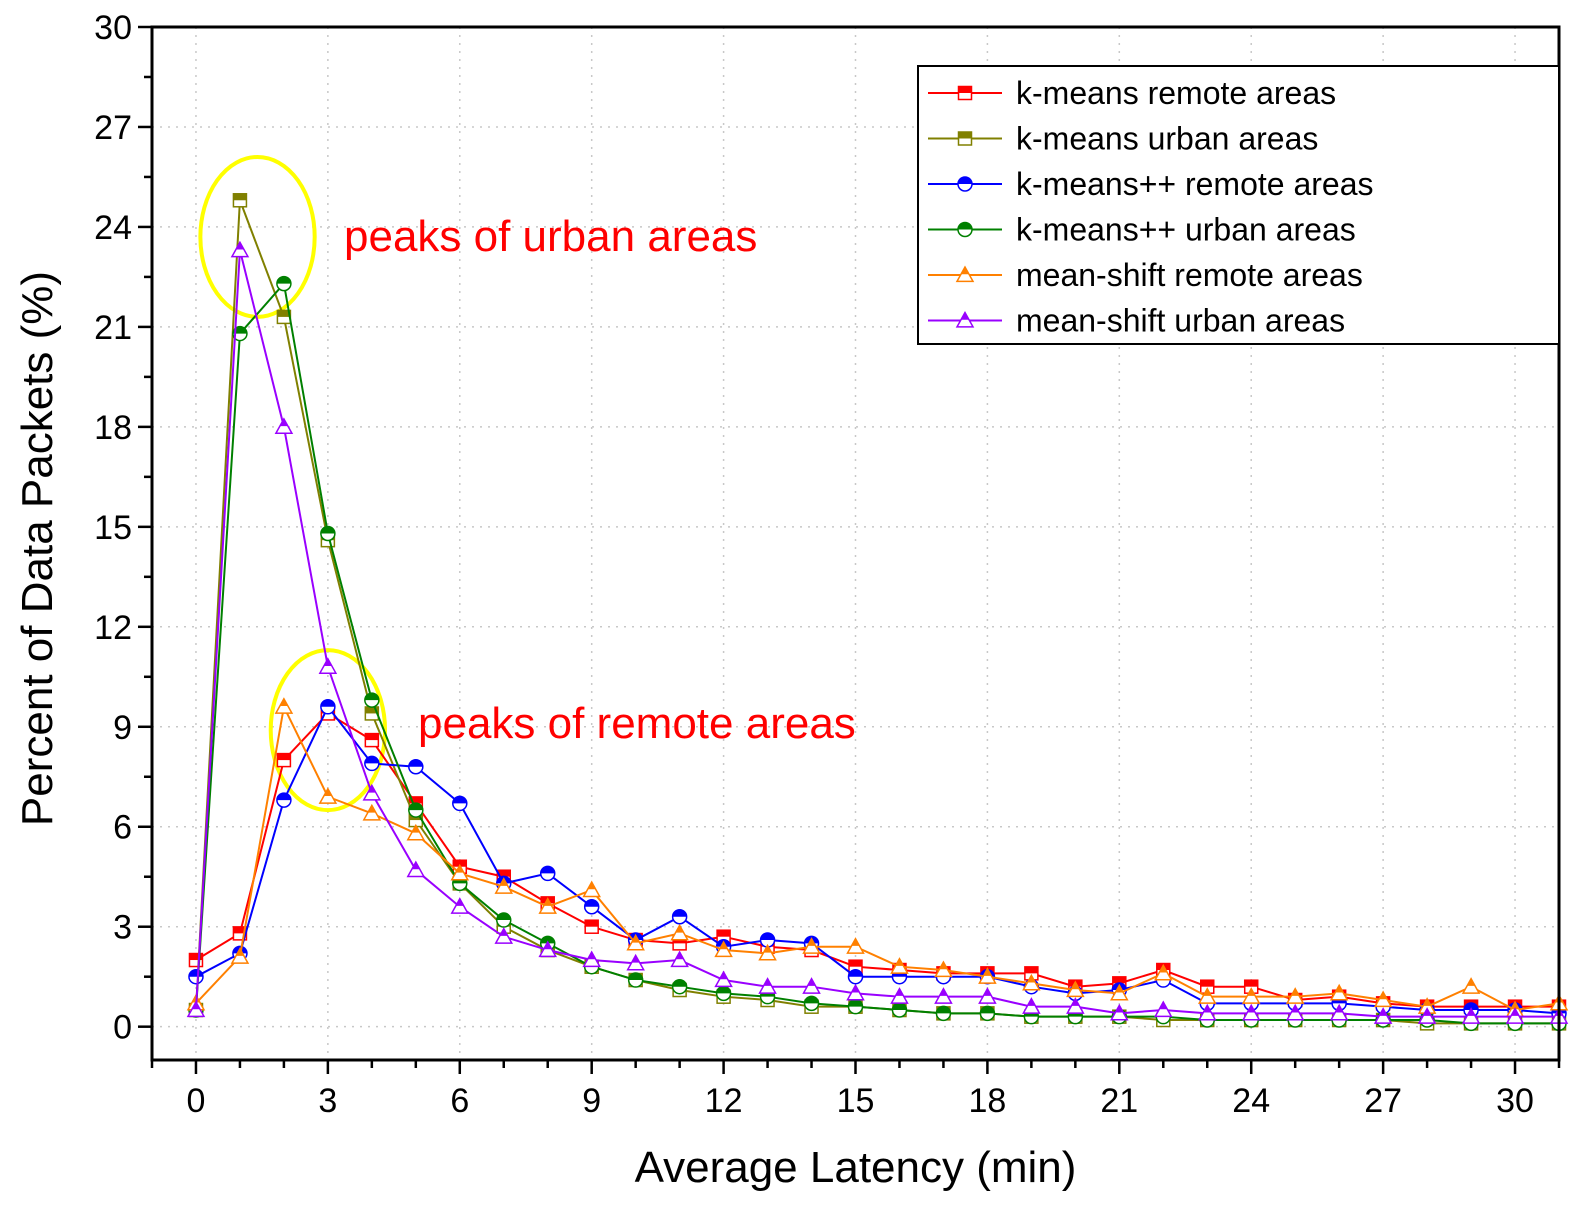 This screenshot has width=1571, height=1213. Describe the element at coordinates (113, 428) in the screenshot. I see `y-tick-label: 18` at that location.